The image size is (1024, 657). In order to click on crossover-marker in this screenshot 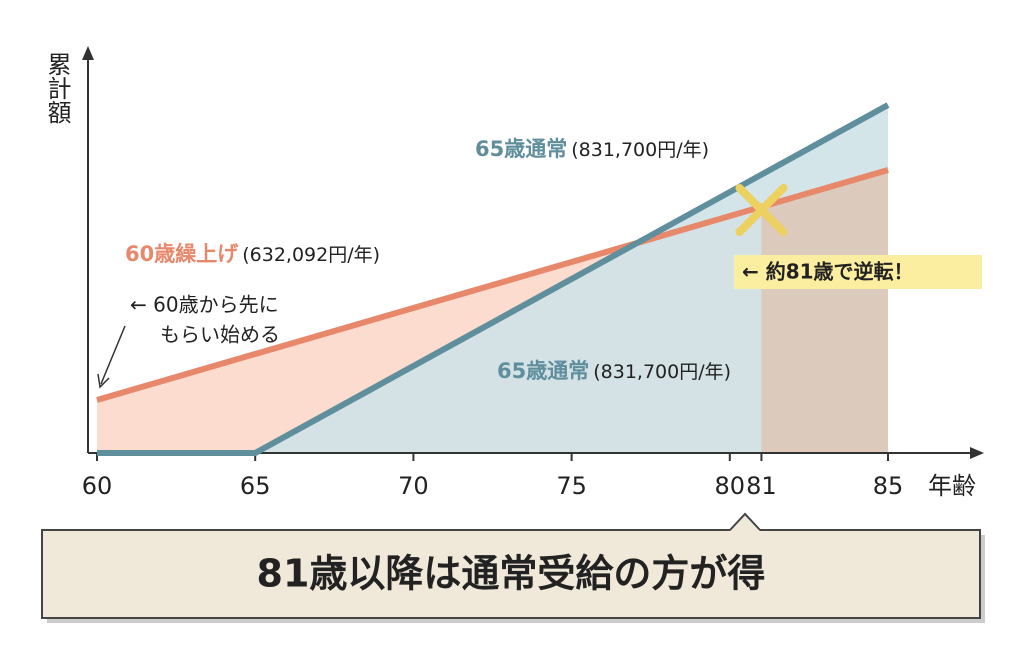, I will do `click(761, 210)`.